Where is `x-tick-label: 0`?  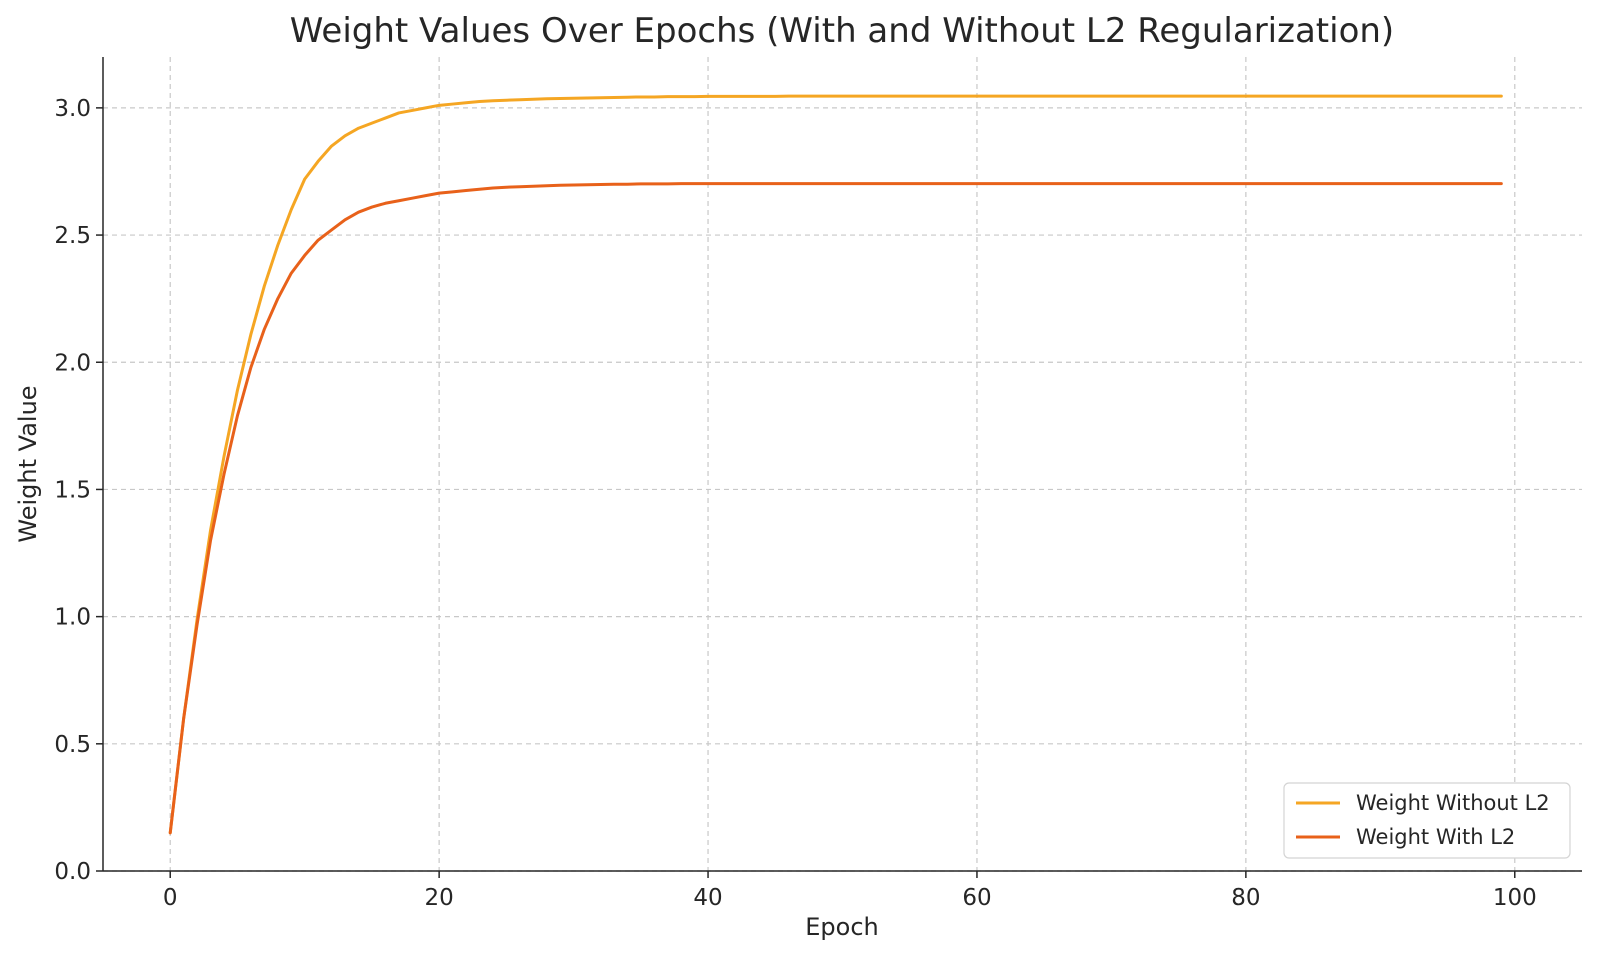 x-tick-label: 0 is located at coordinates (170, 898).